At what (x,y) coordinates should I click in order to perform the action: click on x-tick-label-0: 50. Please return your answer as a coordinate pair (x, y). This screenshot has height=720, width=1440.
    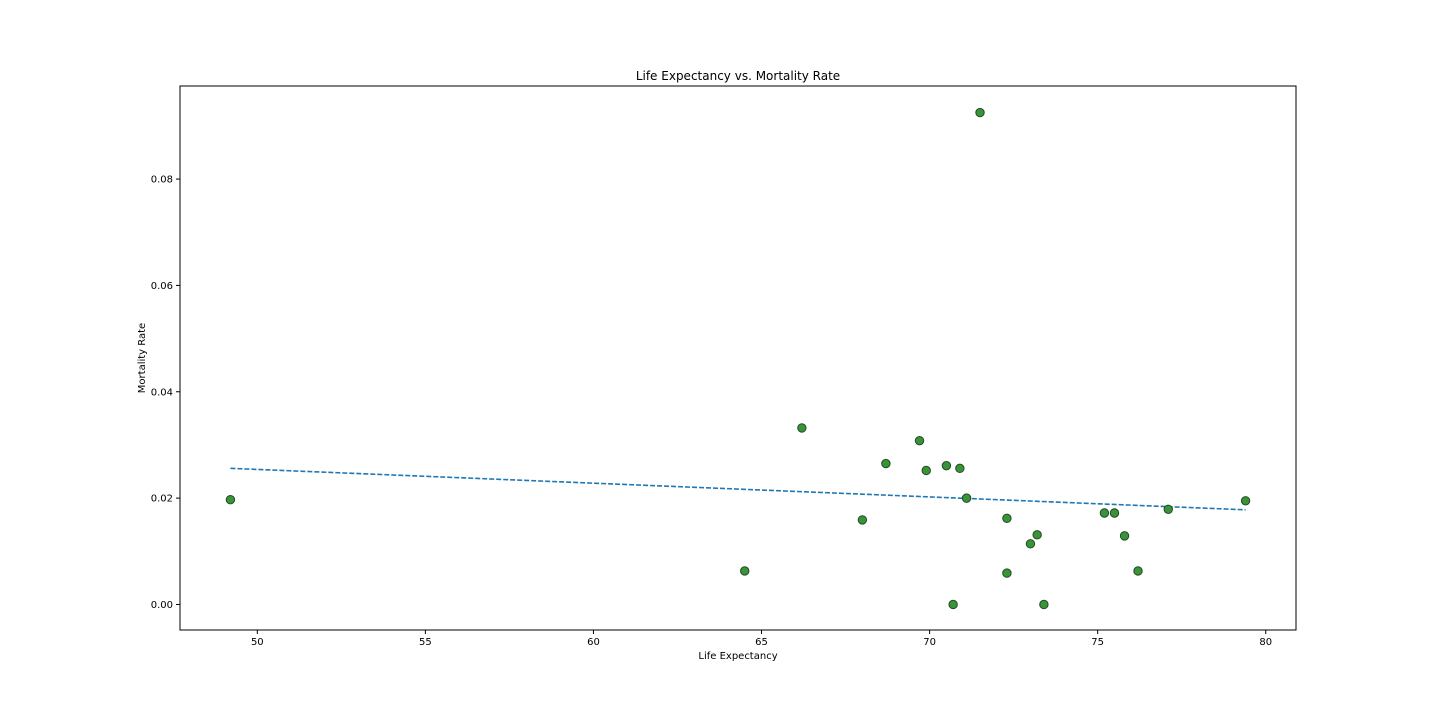
    Looking at the image, I should click on (257, 642).